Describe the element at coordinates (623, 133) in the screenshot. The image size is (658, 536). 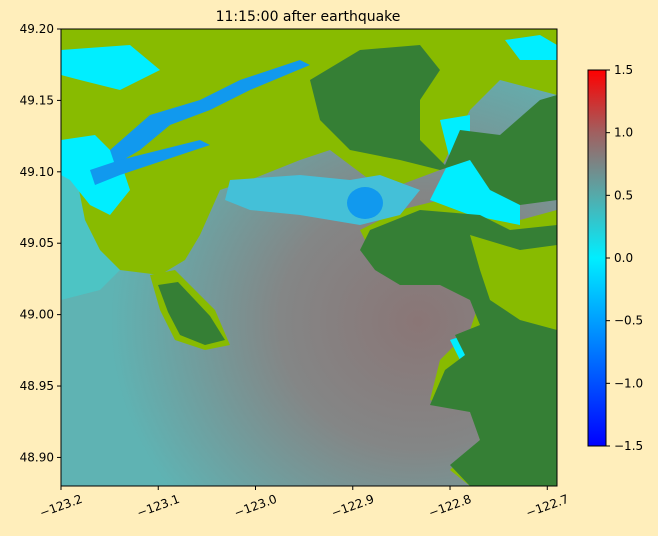
I see `colorbar-tick-label: 1.0` at that location.